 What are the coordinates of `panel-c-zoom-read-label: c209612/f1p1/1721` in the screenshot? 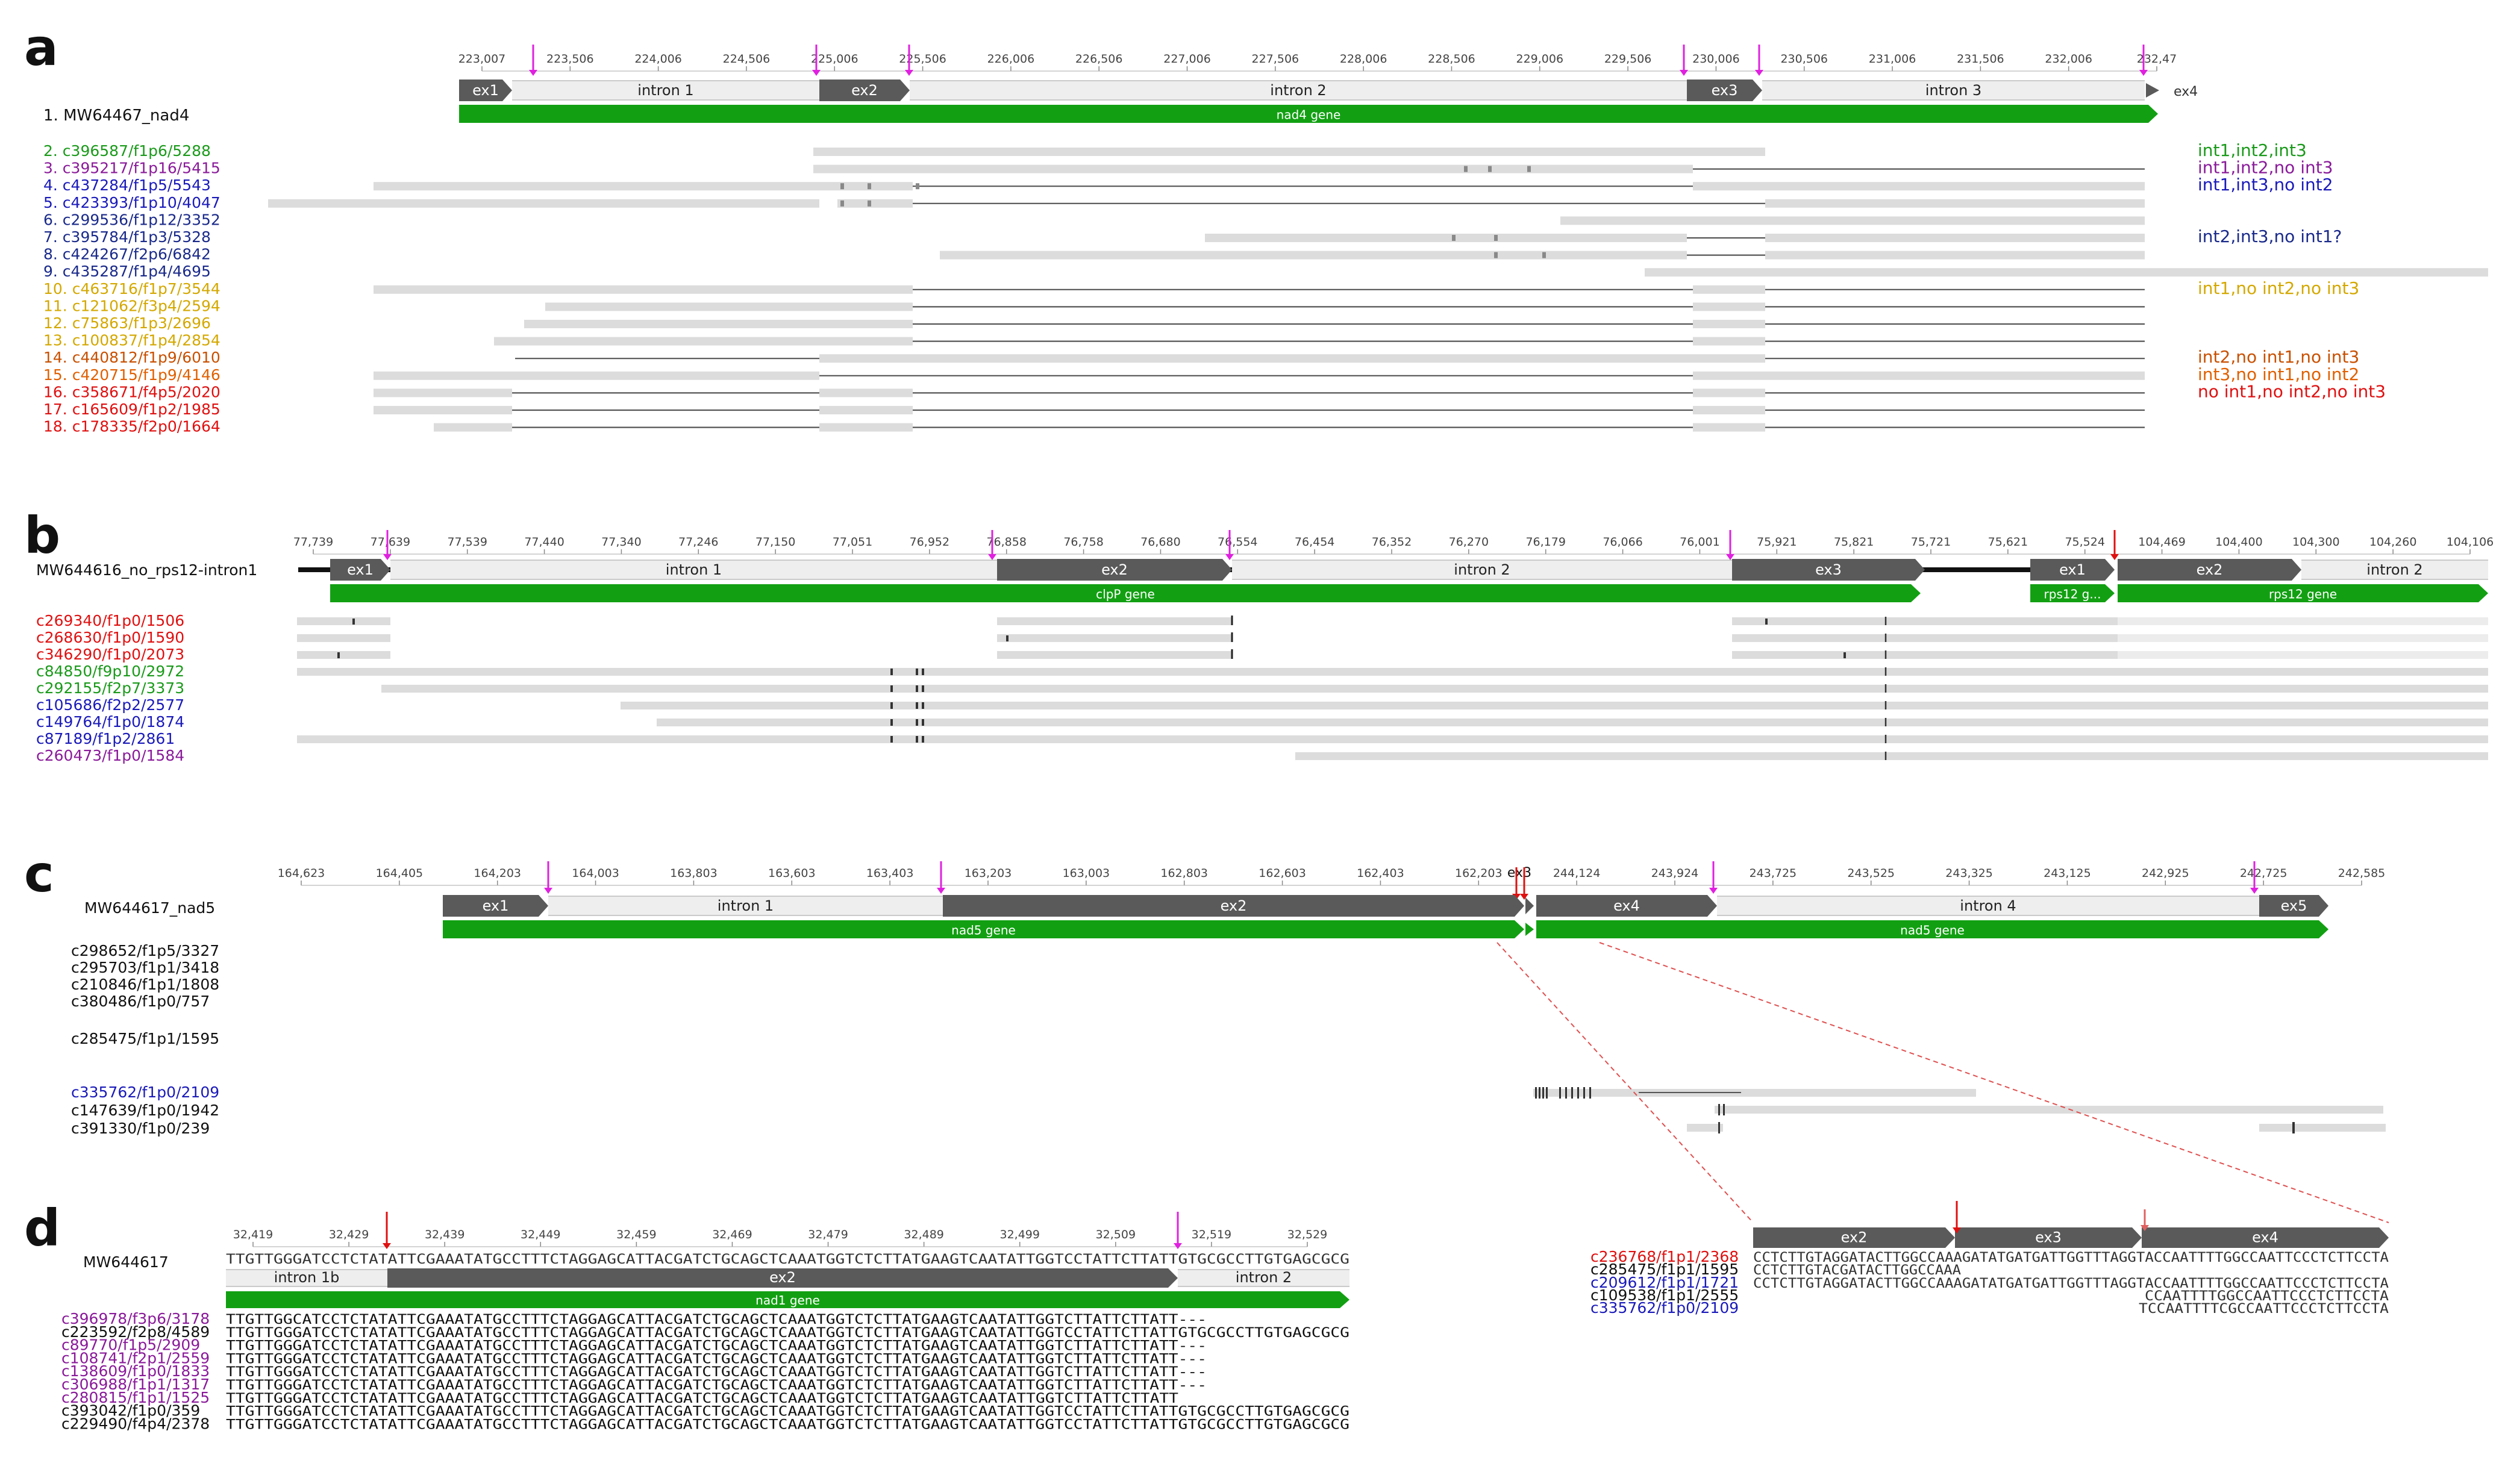 It's located at (1664, 1282).